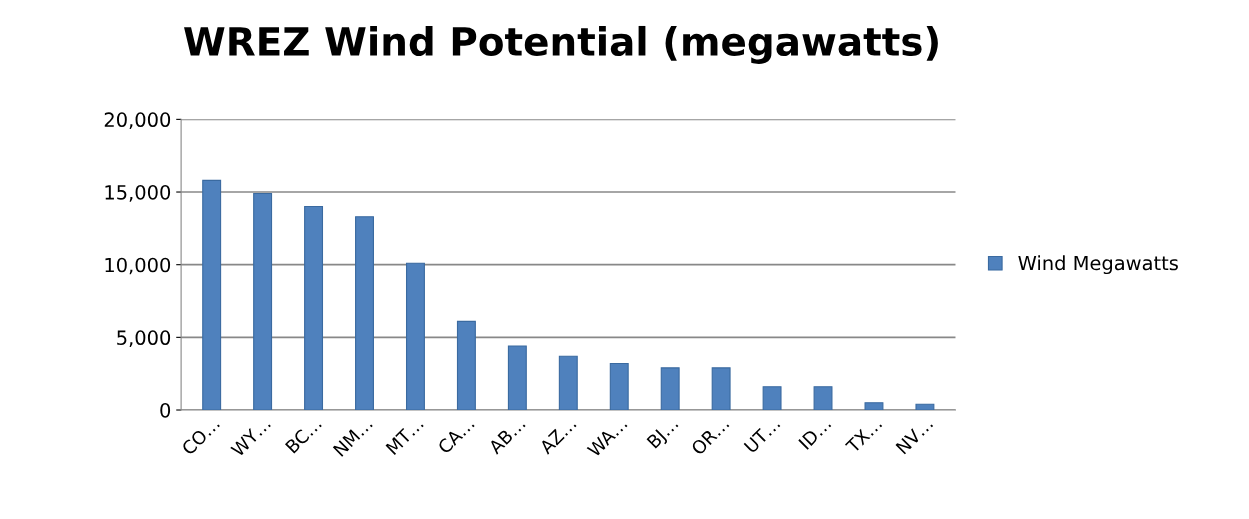  I want to click on y-tick-label: 15,000, so click(138, 193).